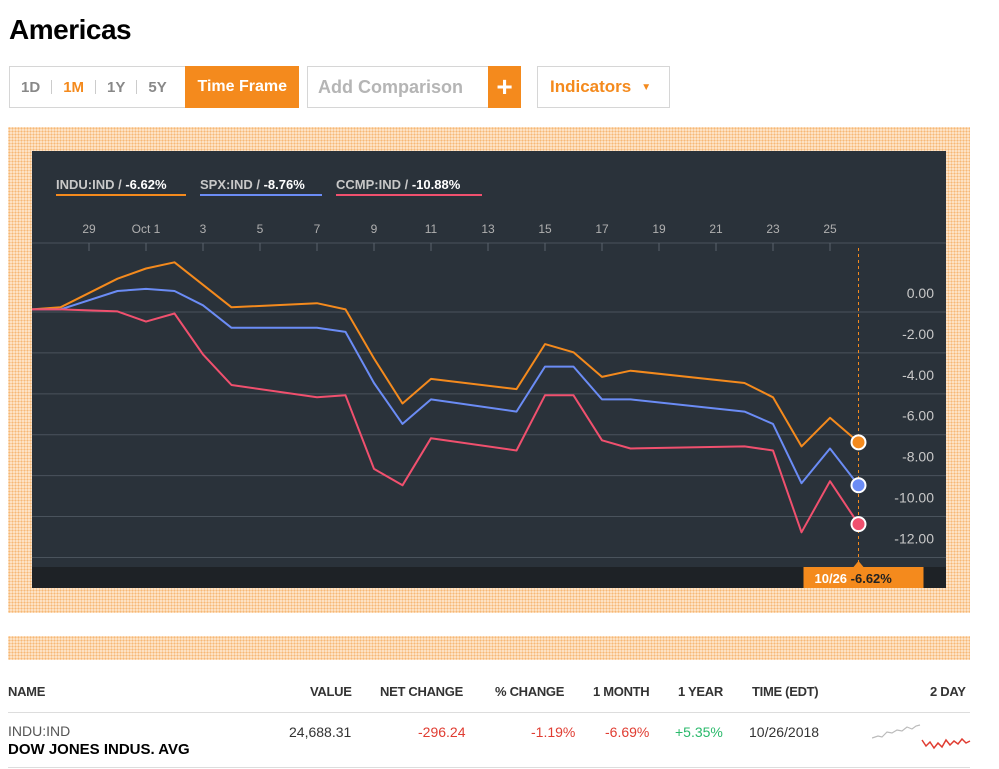 The image size is (999, 769). I want to click on sparkline-prev-day, so click(896, 731).